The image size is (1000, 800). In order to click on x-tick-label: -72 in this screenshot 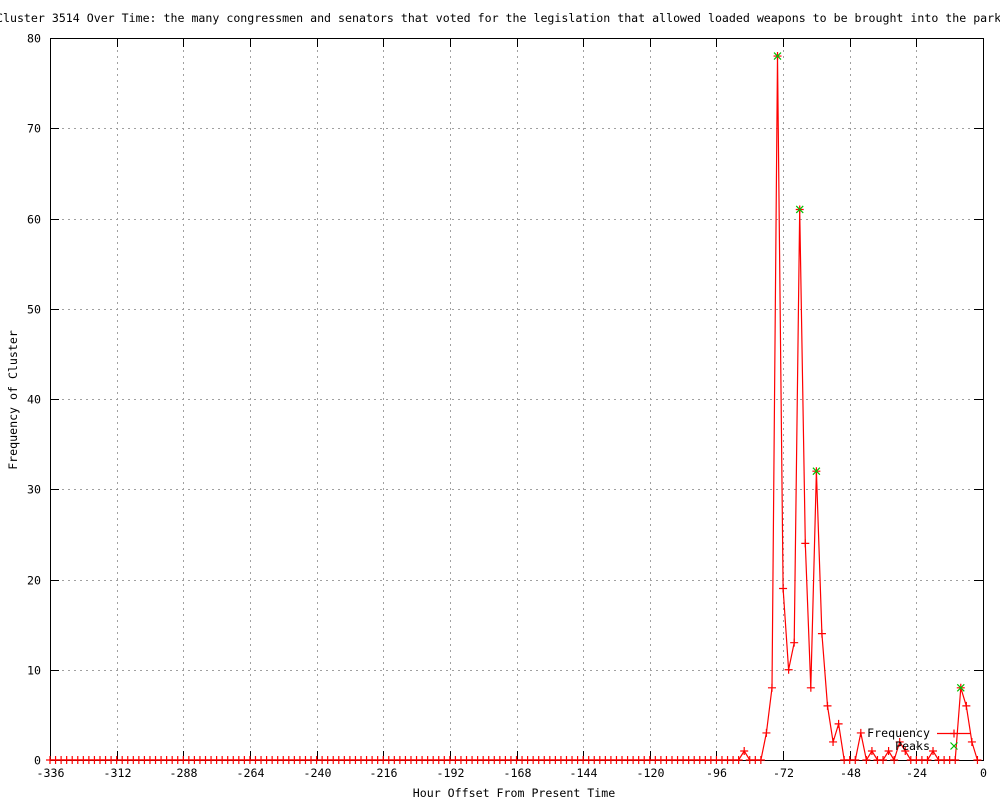, I will do `click(783, 773)`.